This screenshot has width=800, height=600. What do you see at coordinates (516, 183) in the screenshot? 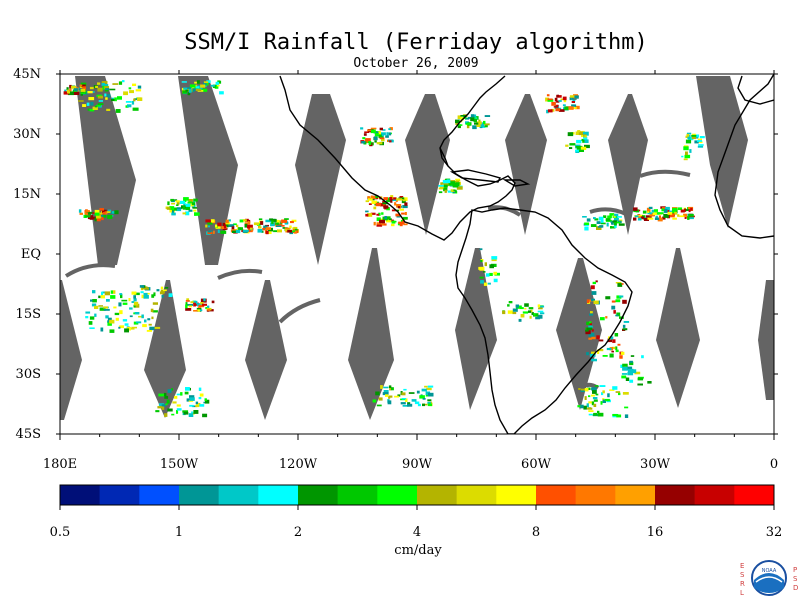
I see `hispaniola-coastline` at bounding box center [516, 183].